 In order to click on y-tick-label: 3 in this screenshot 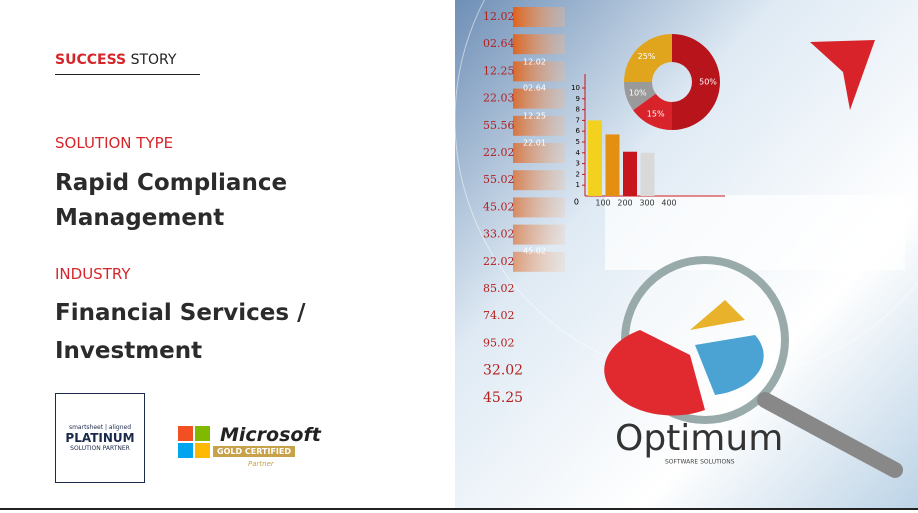, I will do `click(578, 164)`.